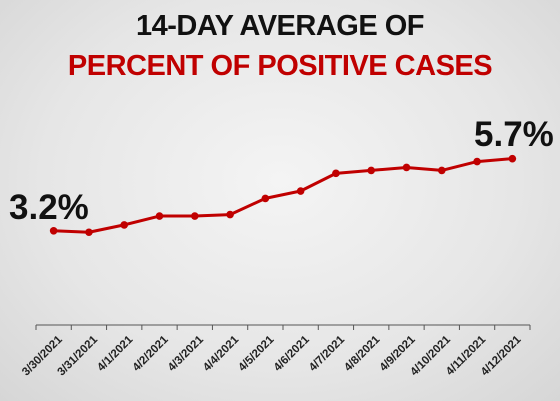  I want to click on x-tick-label: 4/6/2021, so click(292, 353).